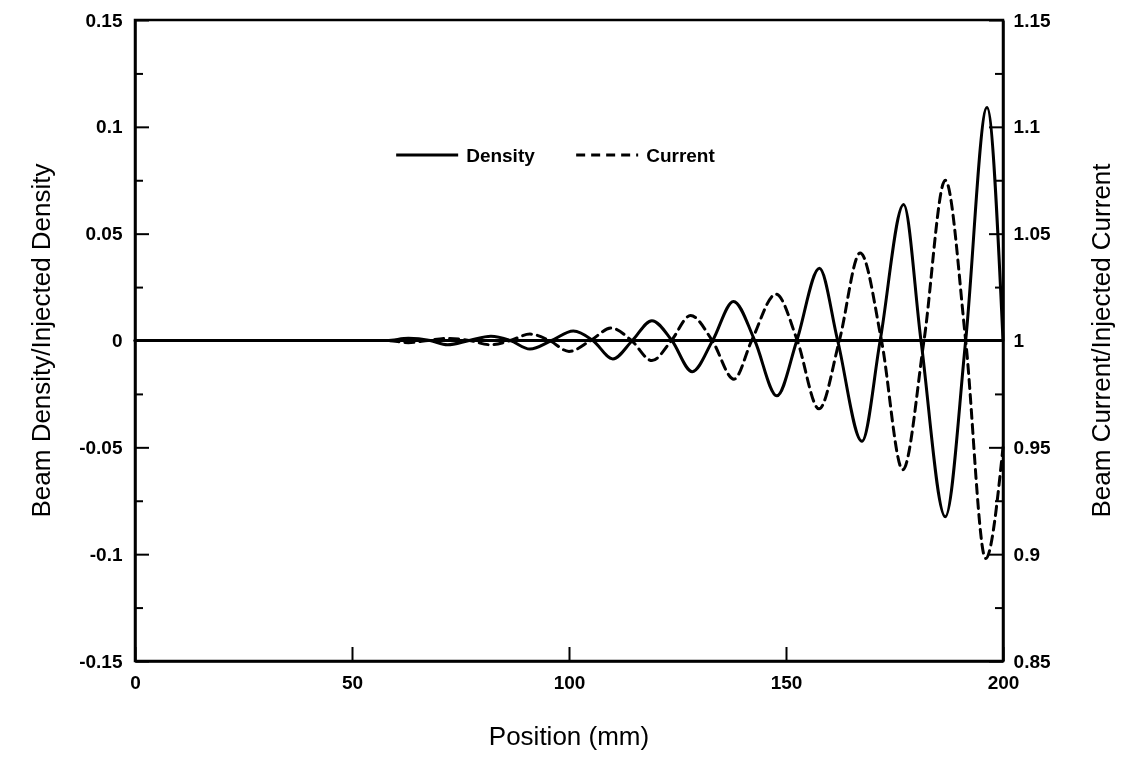  Describe the element at coordinates (109, 127) in the screenshot. I see `y-tick-label: 0.1` at that location.